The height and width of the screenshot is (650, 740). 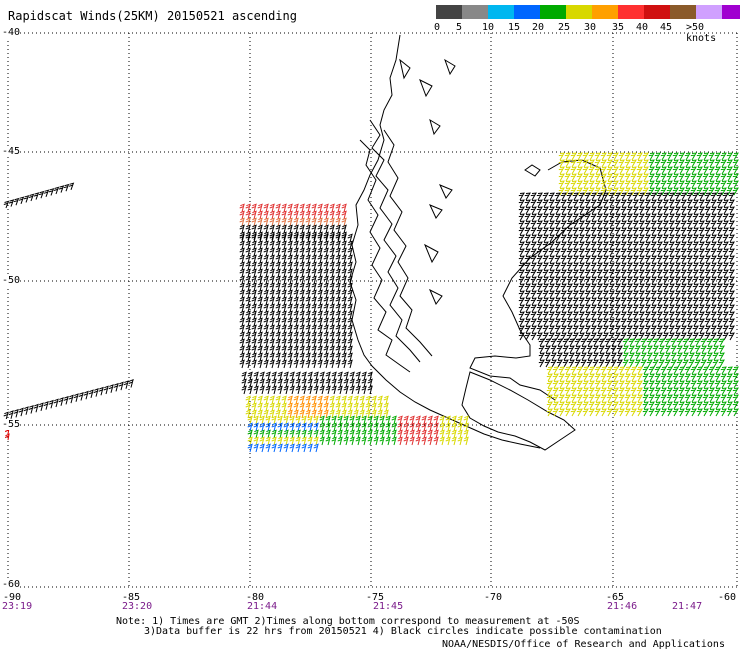 I want to click on colorbar-swatch, so click(x=579, y=12).